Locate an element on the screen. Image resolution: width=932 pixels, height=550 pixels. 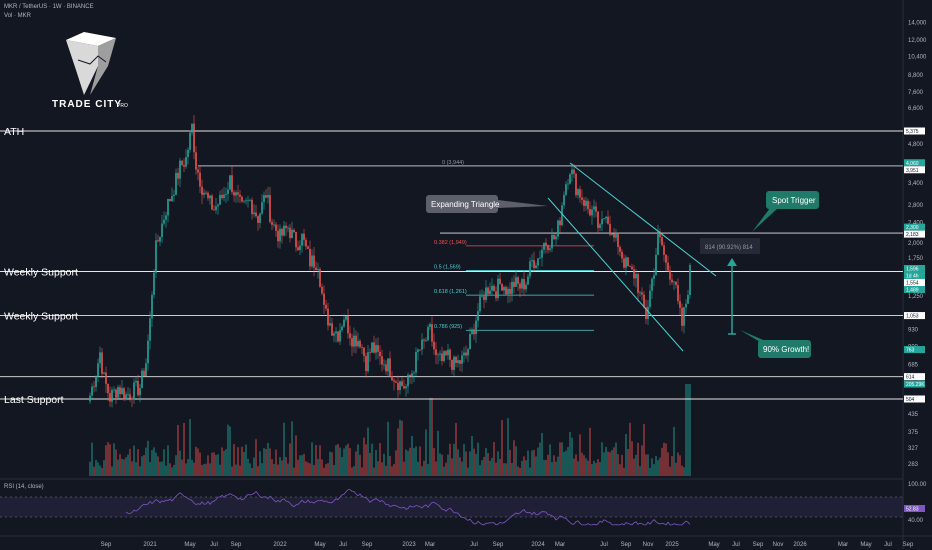
logo-sub-text: PRO is located at coordinates (122, 106).